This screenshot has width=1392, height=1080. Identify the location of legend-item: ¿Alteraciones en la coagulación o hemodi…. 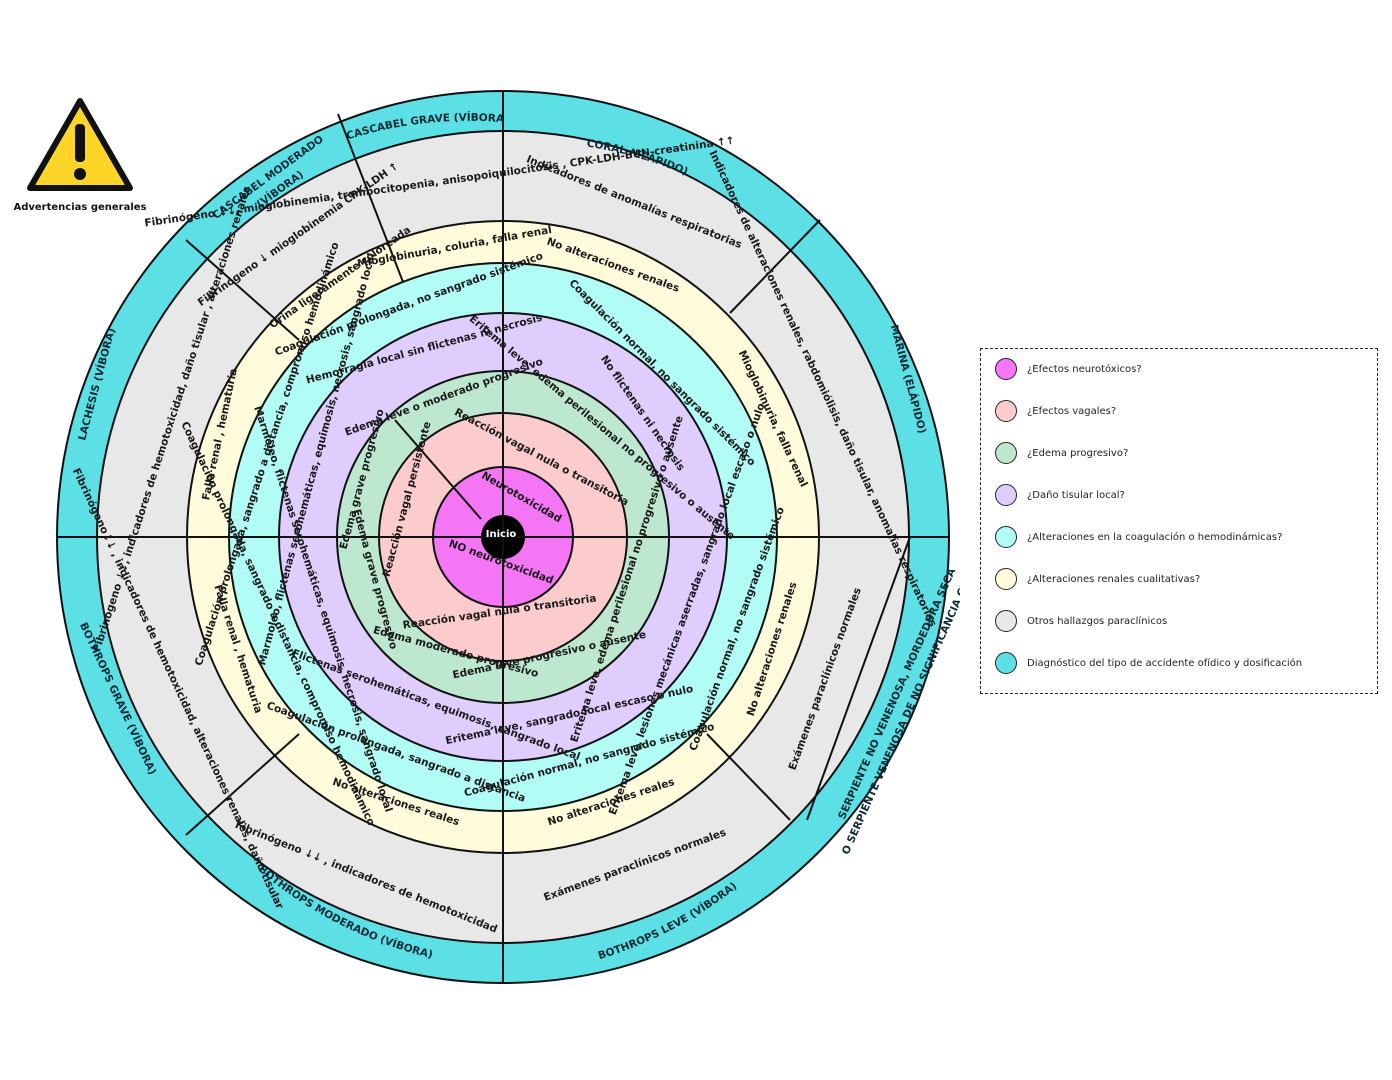
(1138, 537).